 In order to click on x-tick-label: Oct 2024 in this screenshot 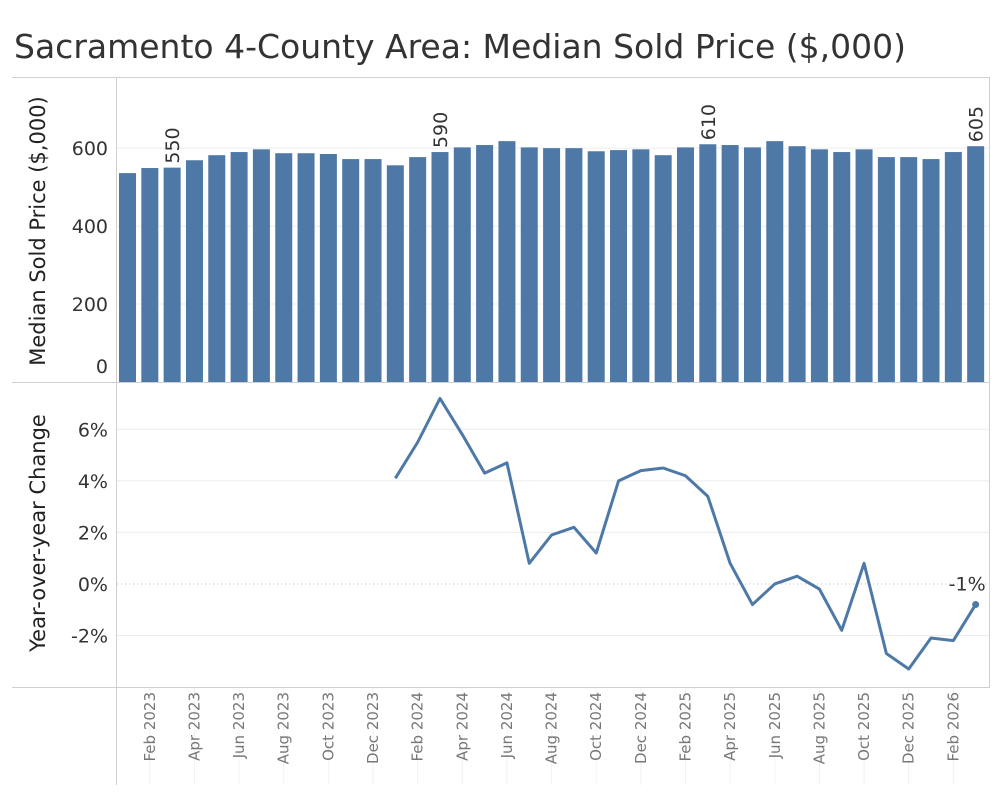, I will do `click(596, 726)`.